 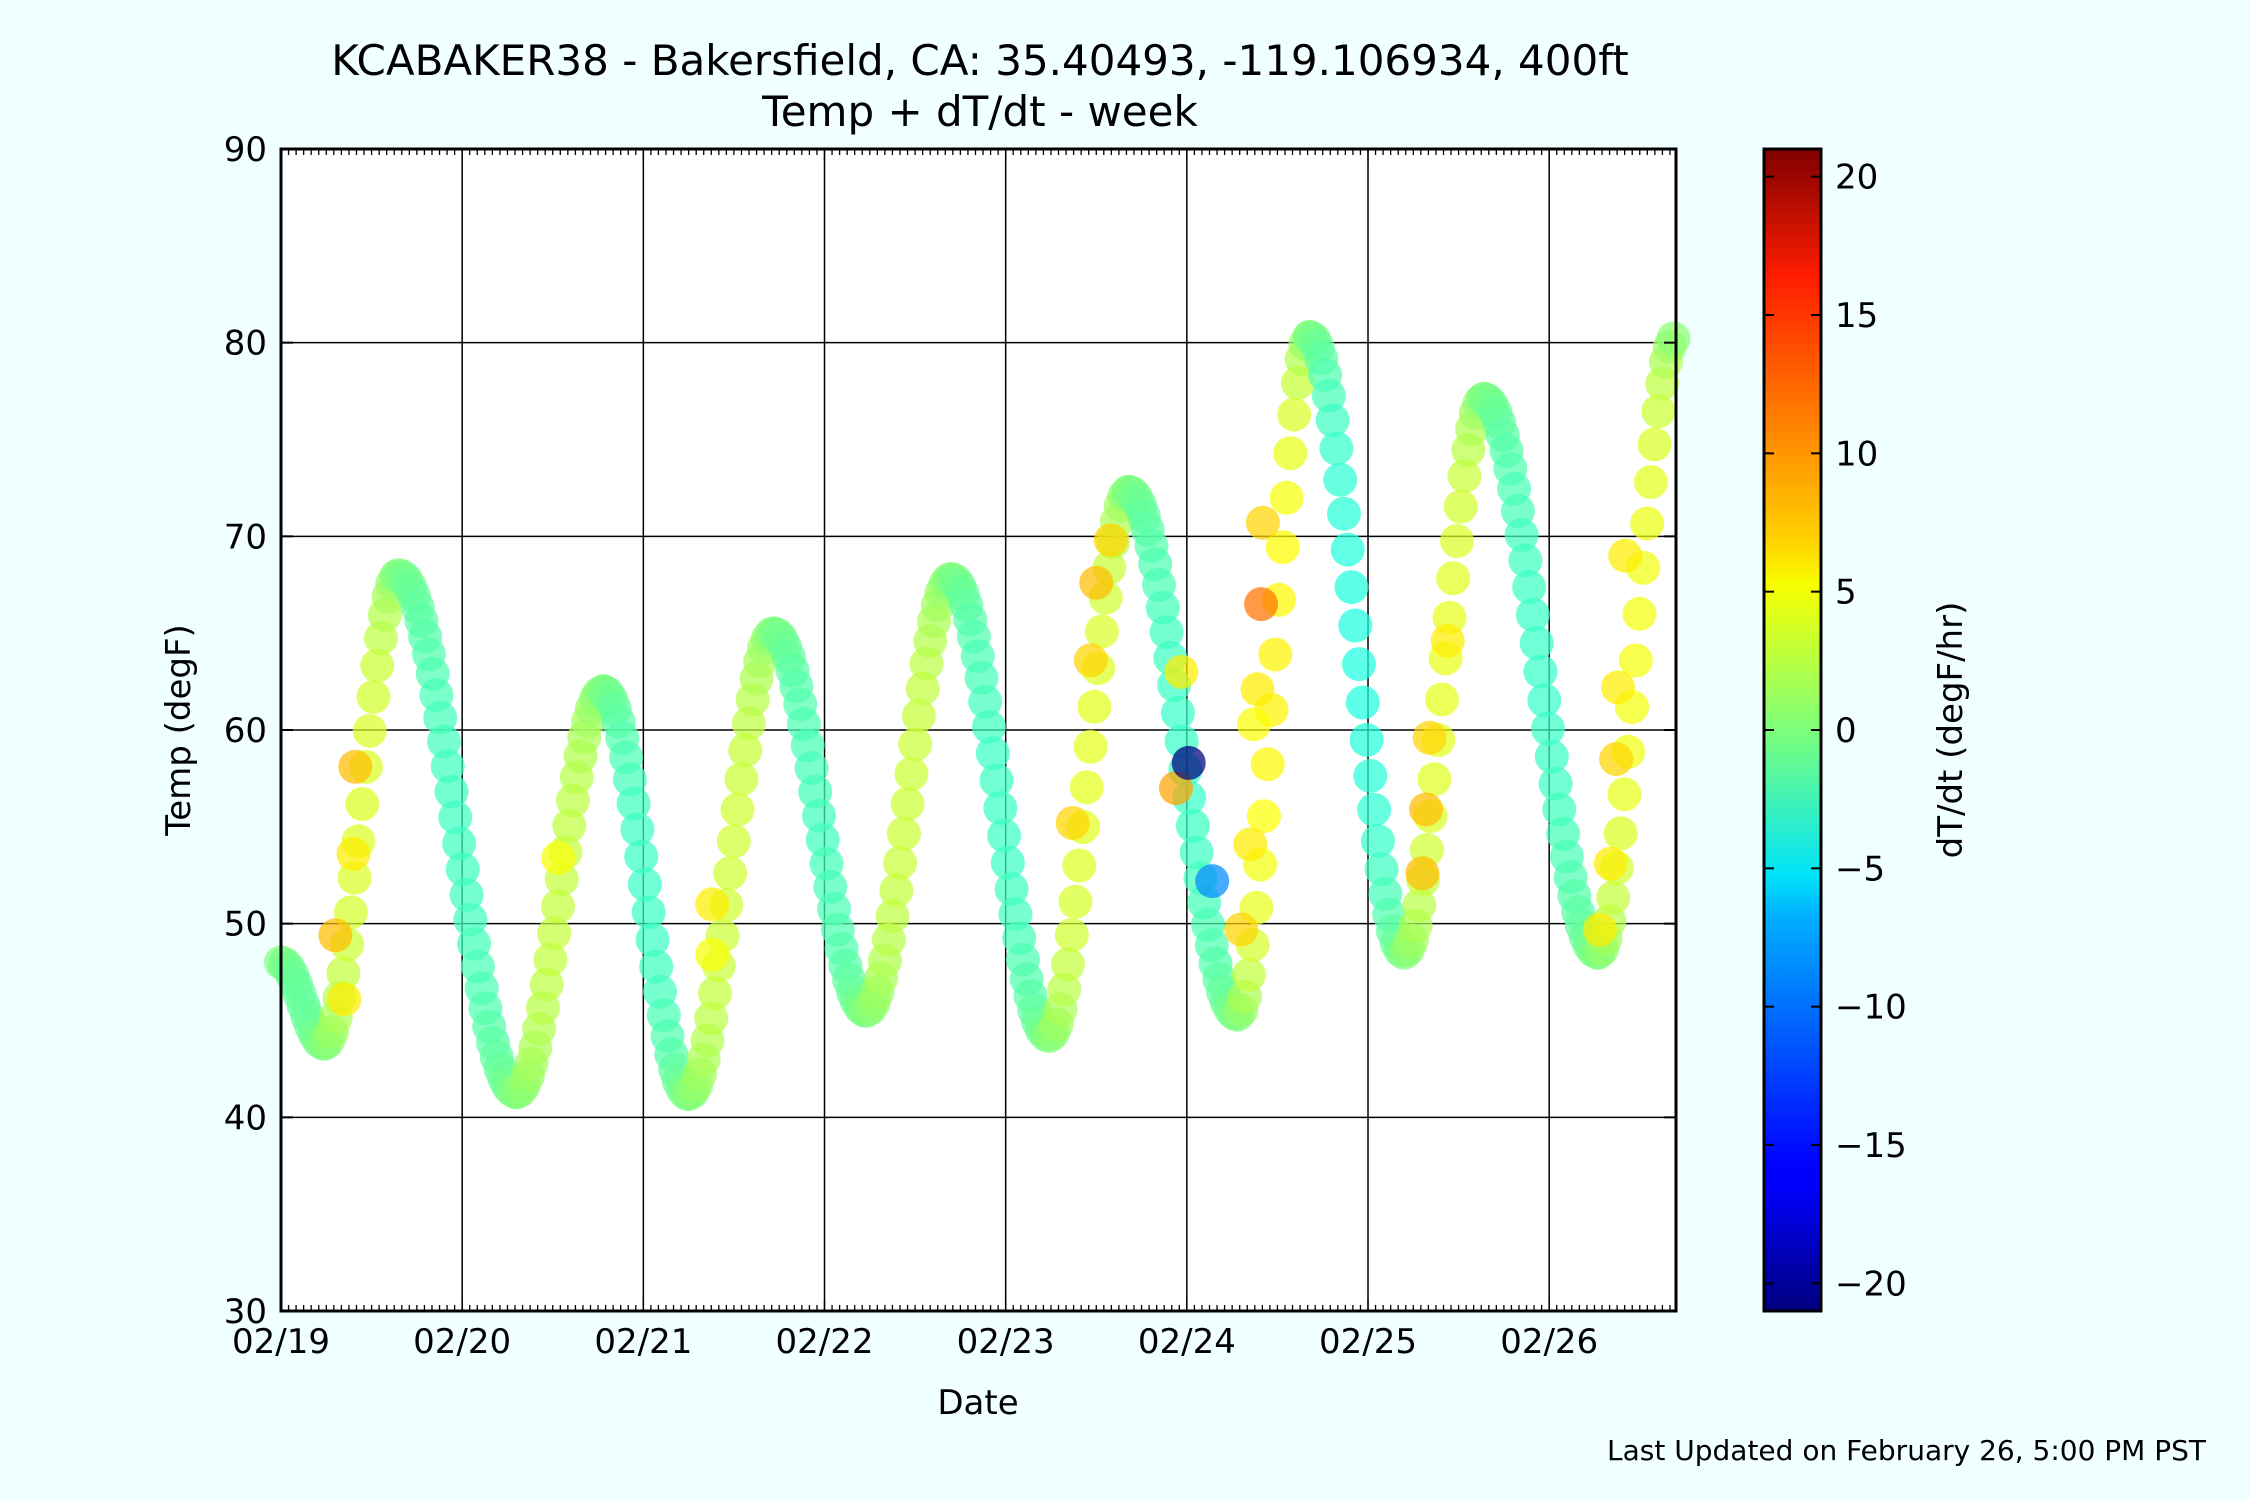 What do you see at coordinates (1951, 730) in the screenshot?
I see `colorbar-label: dT/dt (degF/hr)` at bounding box center [1951, 730].